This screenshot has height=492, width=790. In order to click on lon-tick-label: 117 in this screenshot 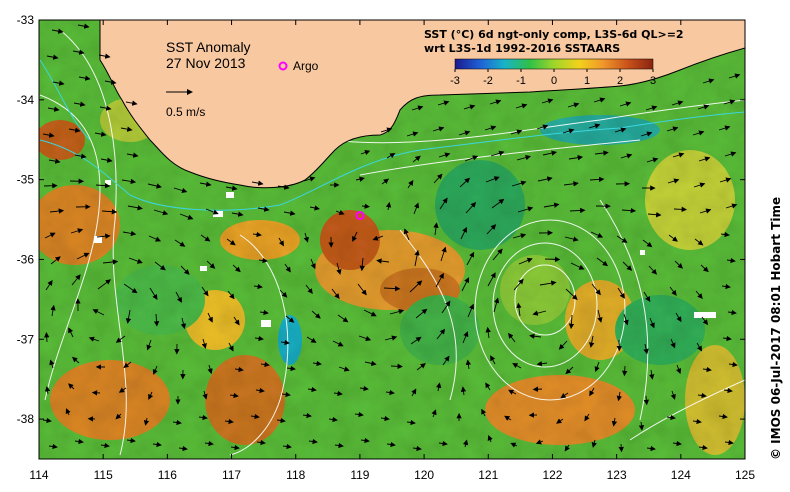, I will do `click(231, 475)`.